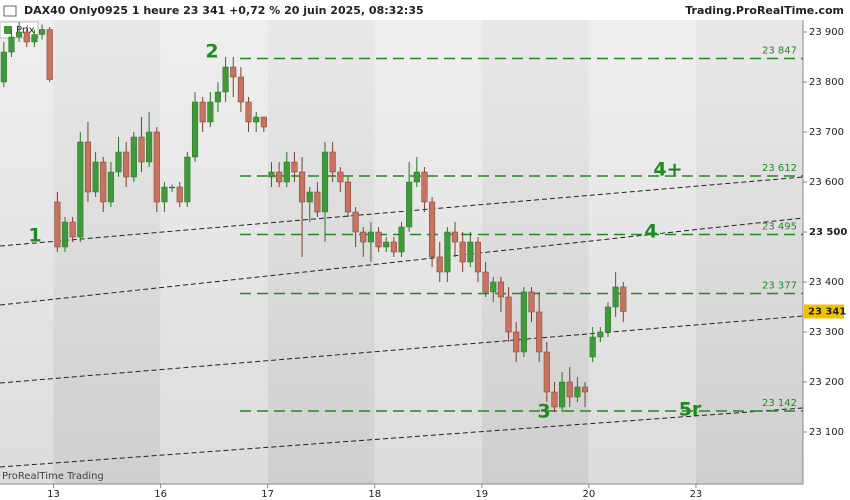  I want to click on y-tick-label: 23 900, so click(826, 32).